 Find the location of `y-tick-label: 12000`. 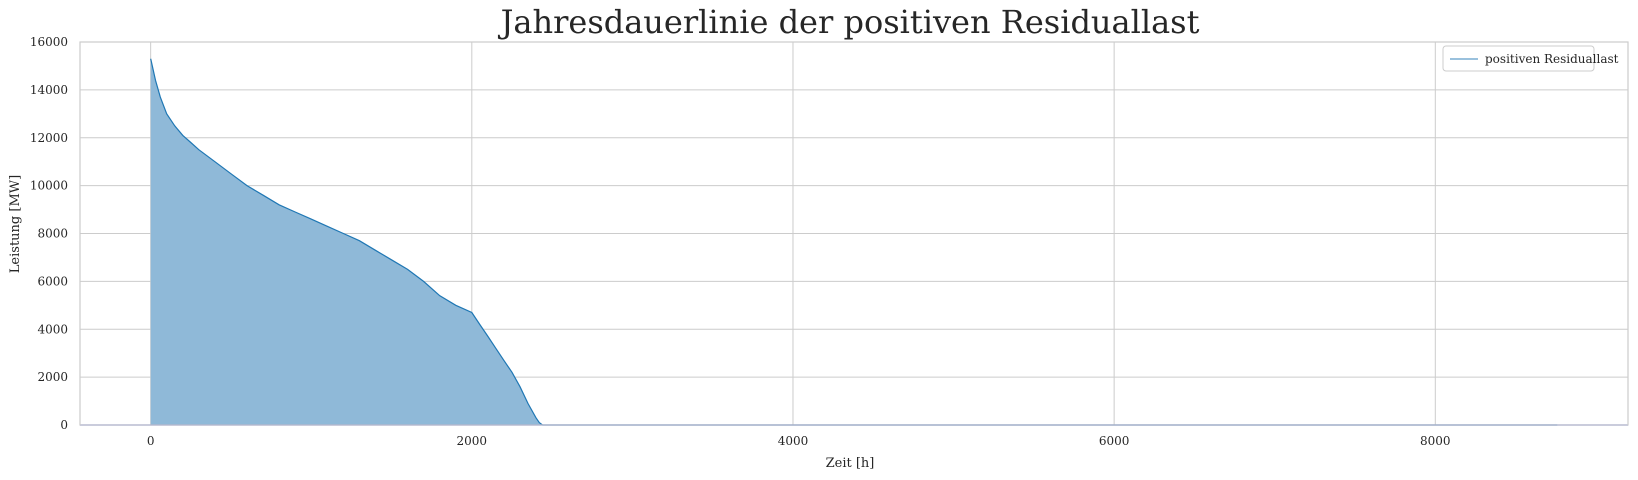

y-tick-label: 12000 is located at coordinates (49, 138).